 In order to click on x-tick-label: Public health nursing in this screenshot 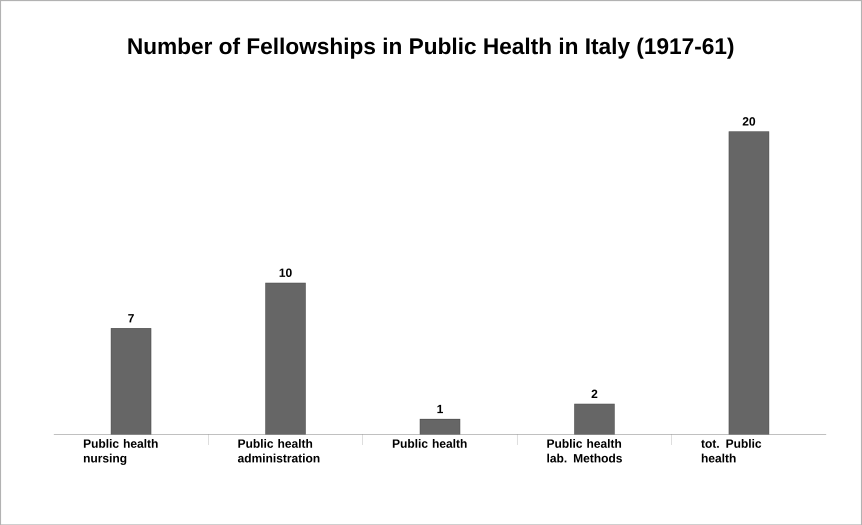, I will do `click(121, 451)`.